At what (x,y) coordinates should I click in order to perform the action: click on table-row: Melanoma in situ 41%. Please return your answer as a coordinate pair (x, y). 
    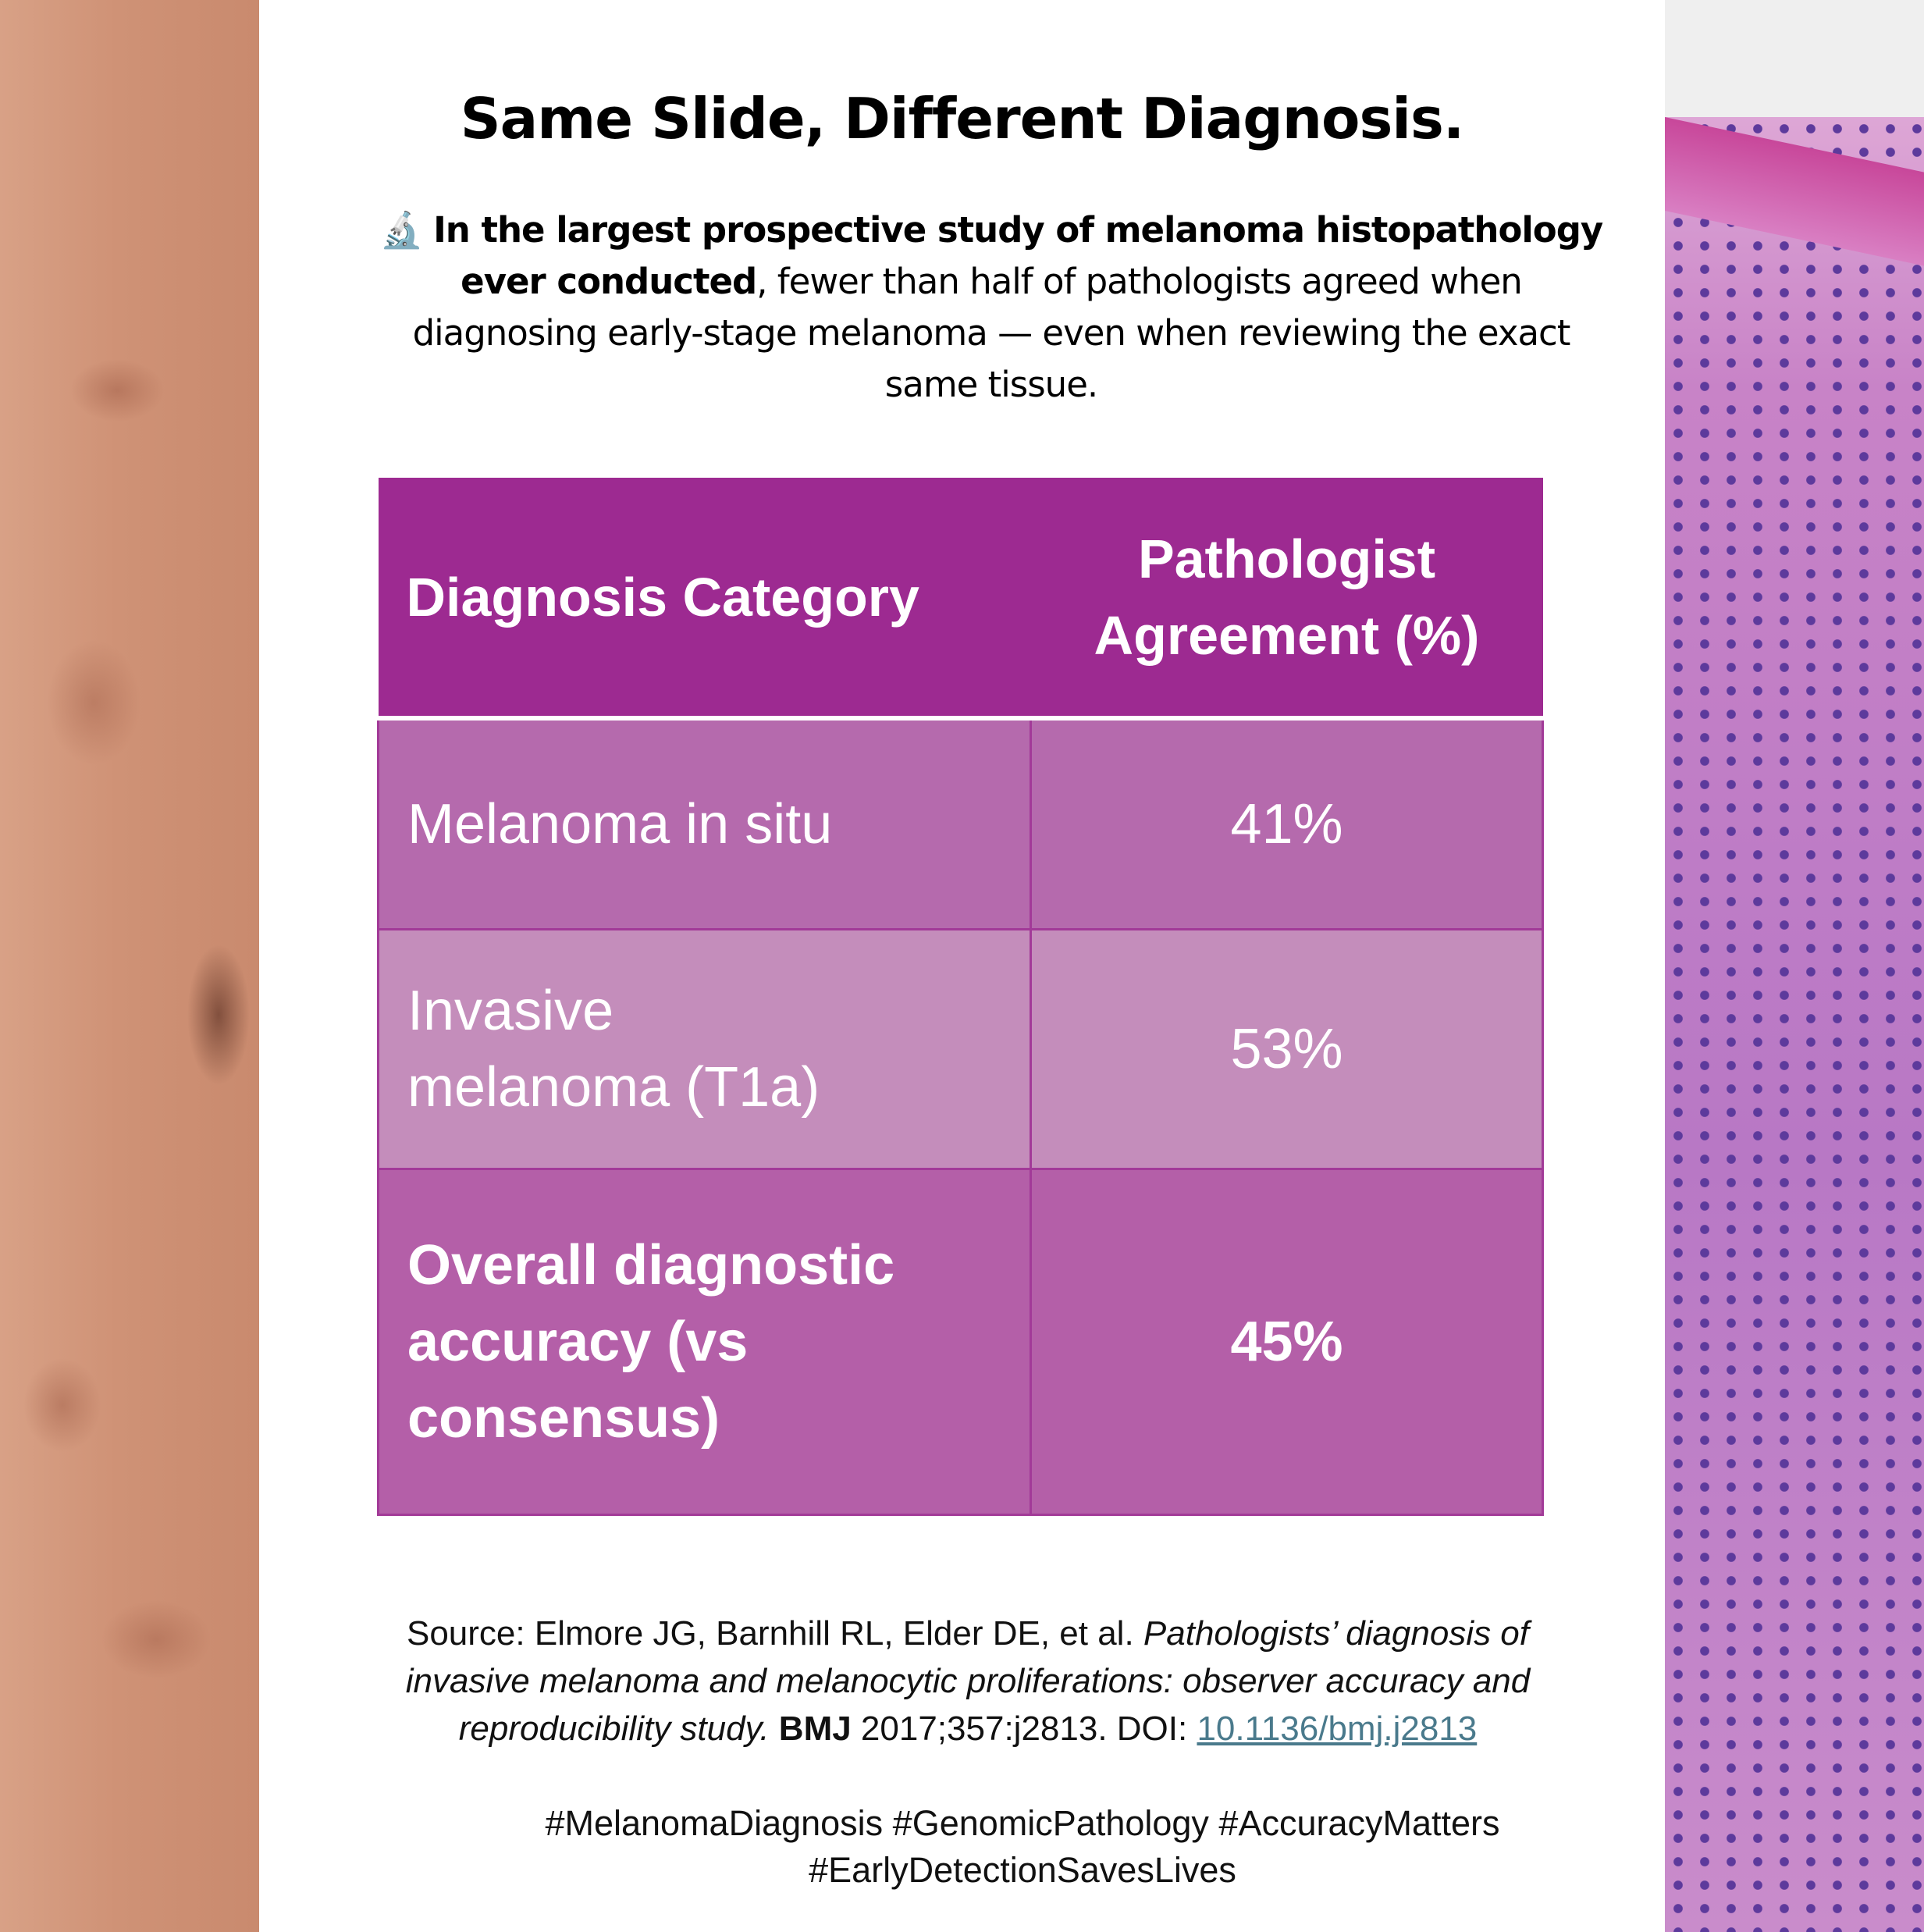
    Looking at the image, I should click on (960, 823).